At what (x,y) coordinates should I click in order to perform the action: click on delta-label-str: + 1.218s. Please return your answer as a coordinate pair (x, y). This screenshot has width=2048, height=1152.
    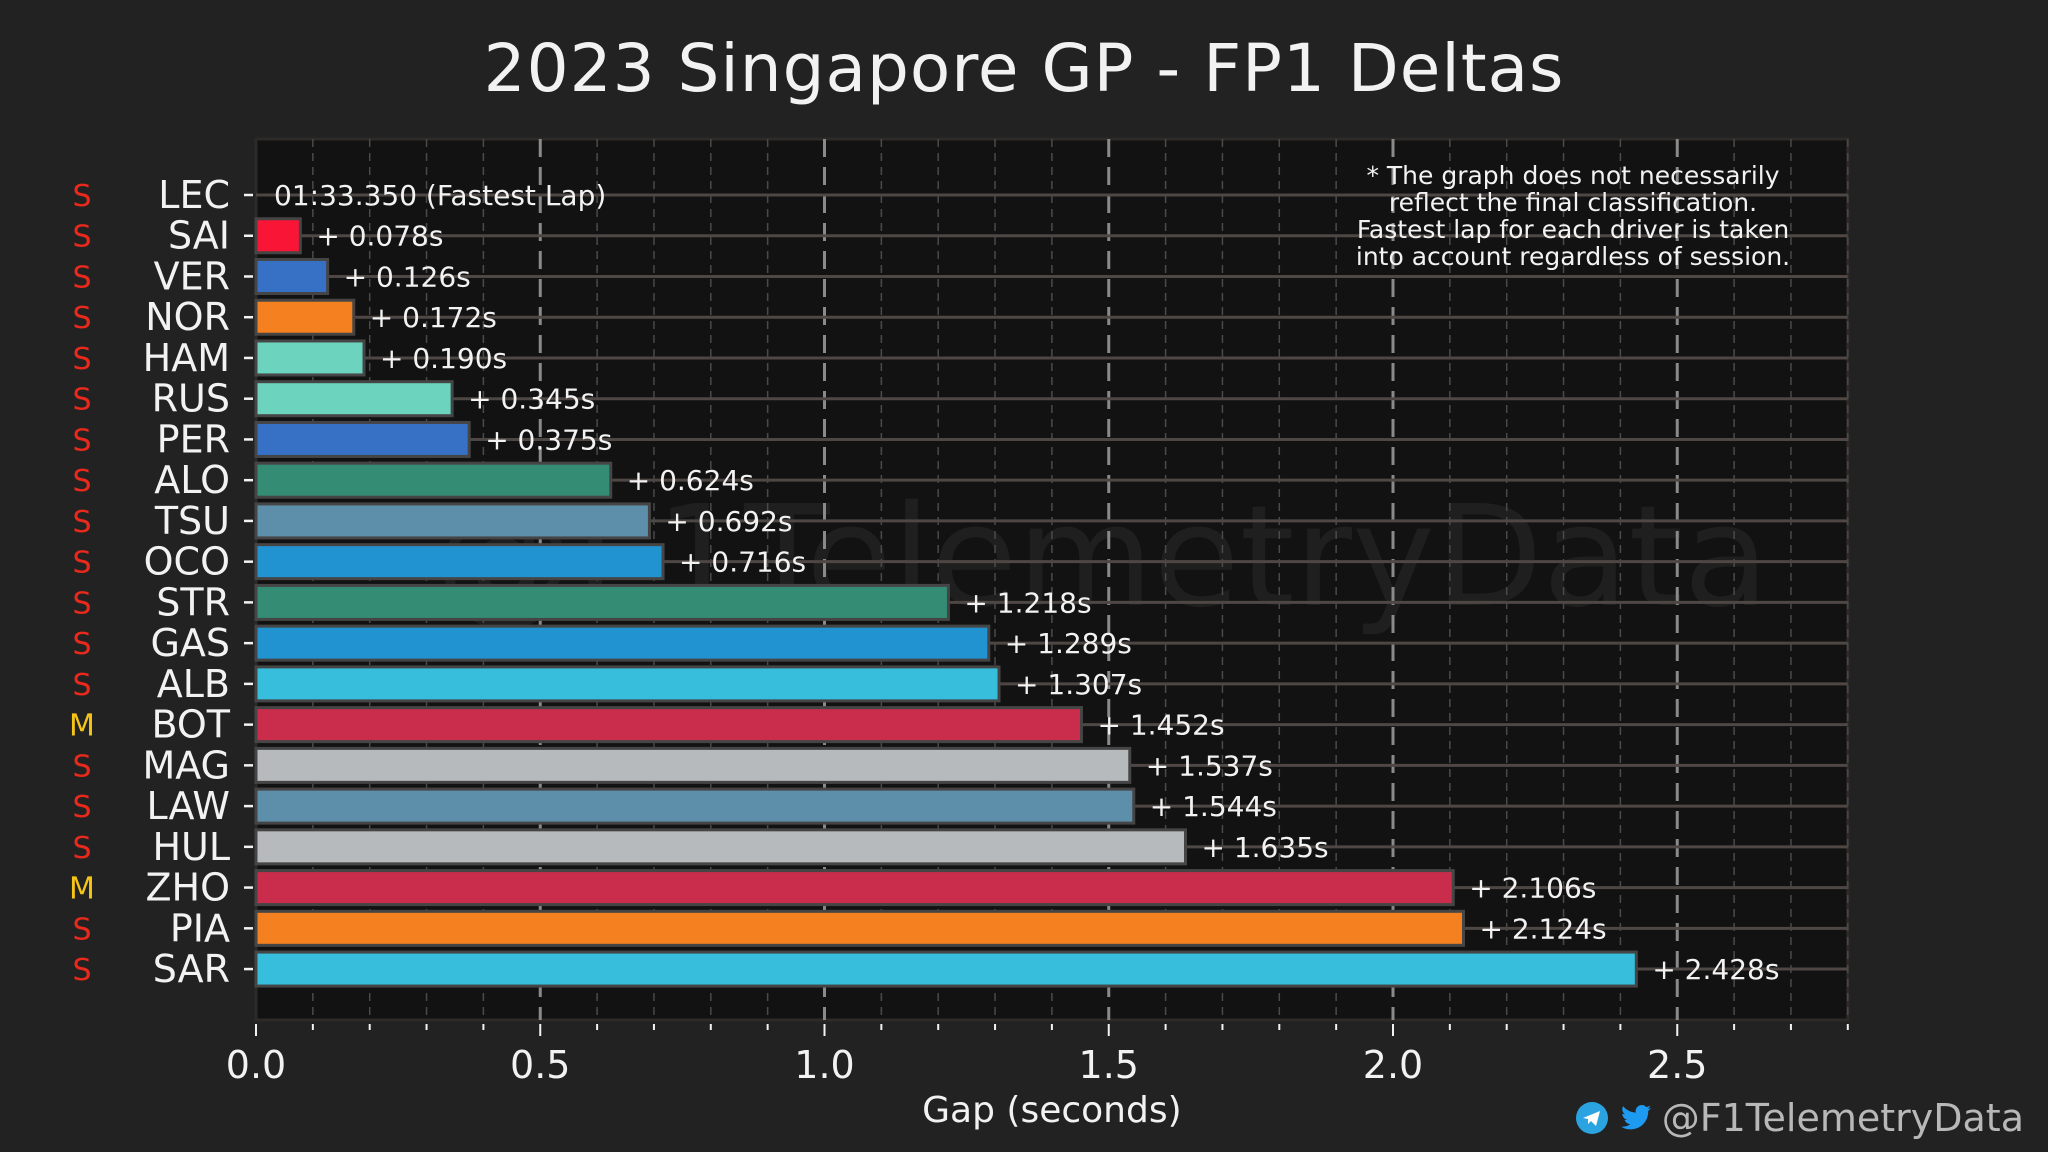
    Looking at the image, I should click on (1027, 602).